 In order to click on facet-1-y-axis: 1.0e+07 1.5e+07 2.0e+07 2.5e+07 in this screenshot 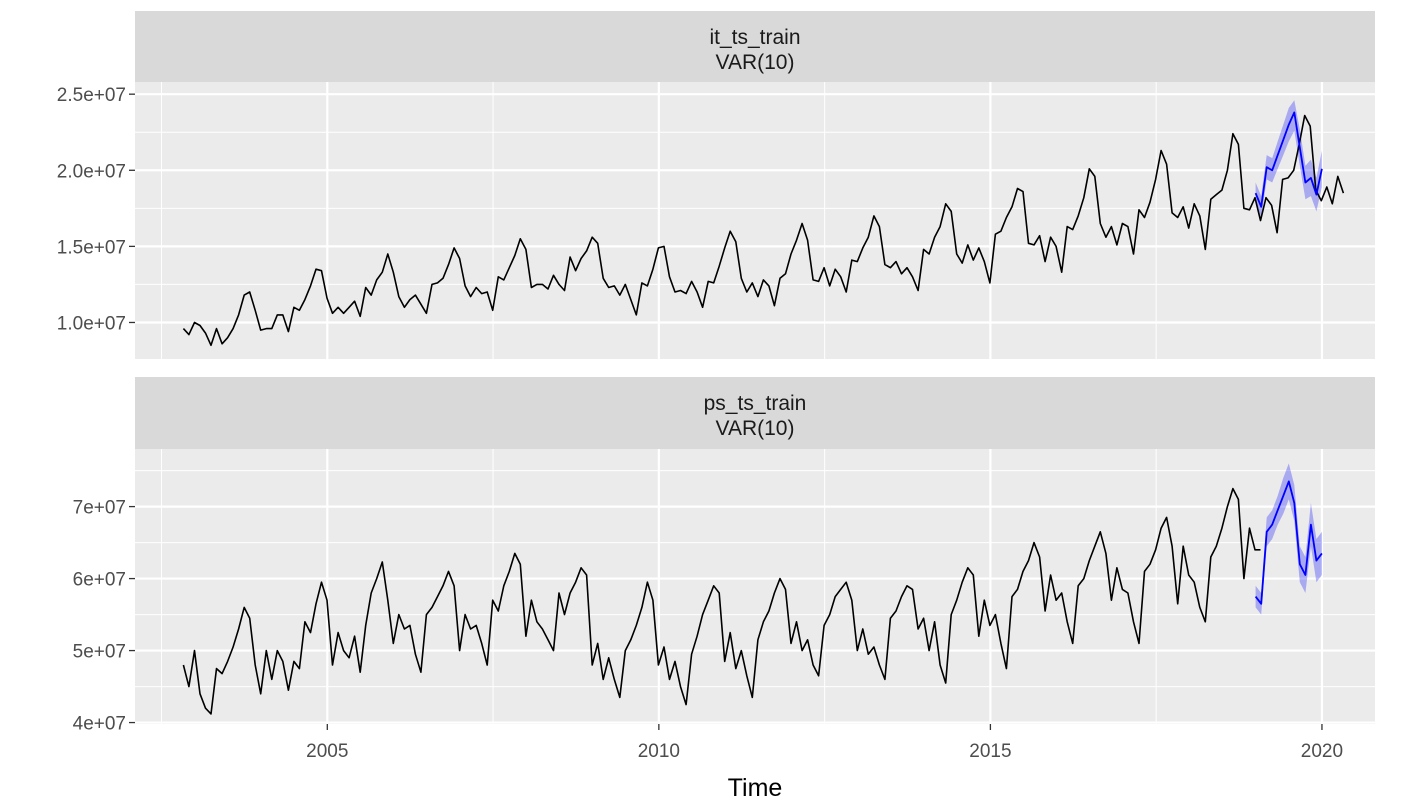, I will do `click(96, 209)`.